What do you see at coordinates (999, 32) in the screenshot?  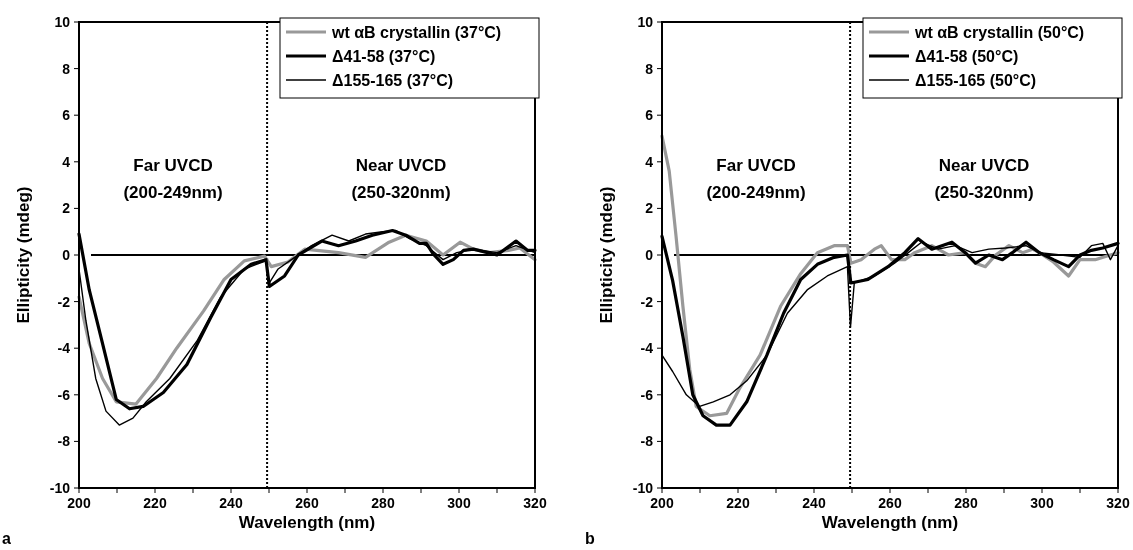 I see `legend-label: wt αB crystallin (50°C)` at bounding box center [999, 32].